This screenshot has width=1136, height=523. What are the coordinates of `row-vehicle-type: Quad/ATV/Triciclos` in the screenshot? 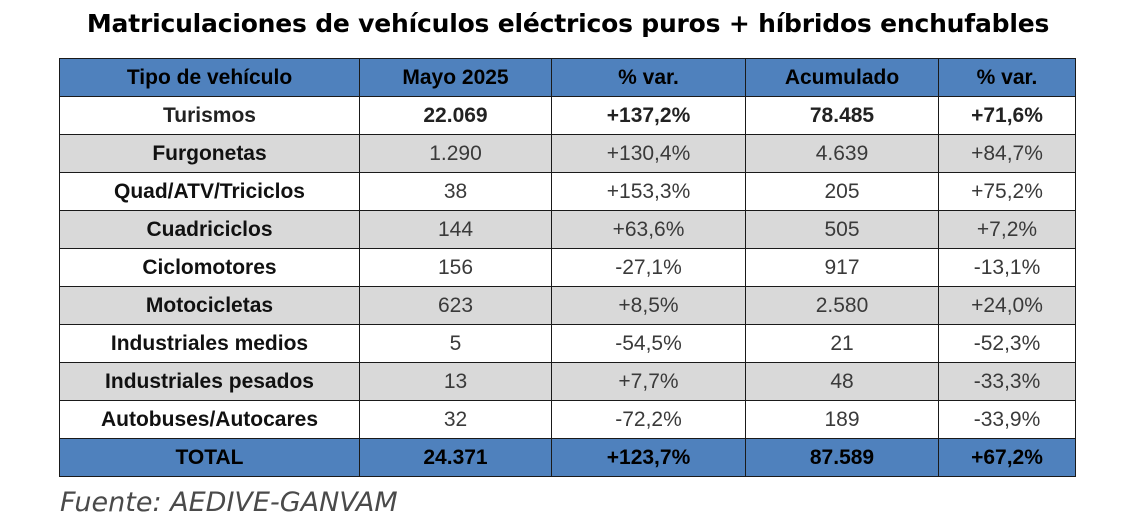 It's located at (209, 191).